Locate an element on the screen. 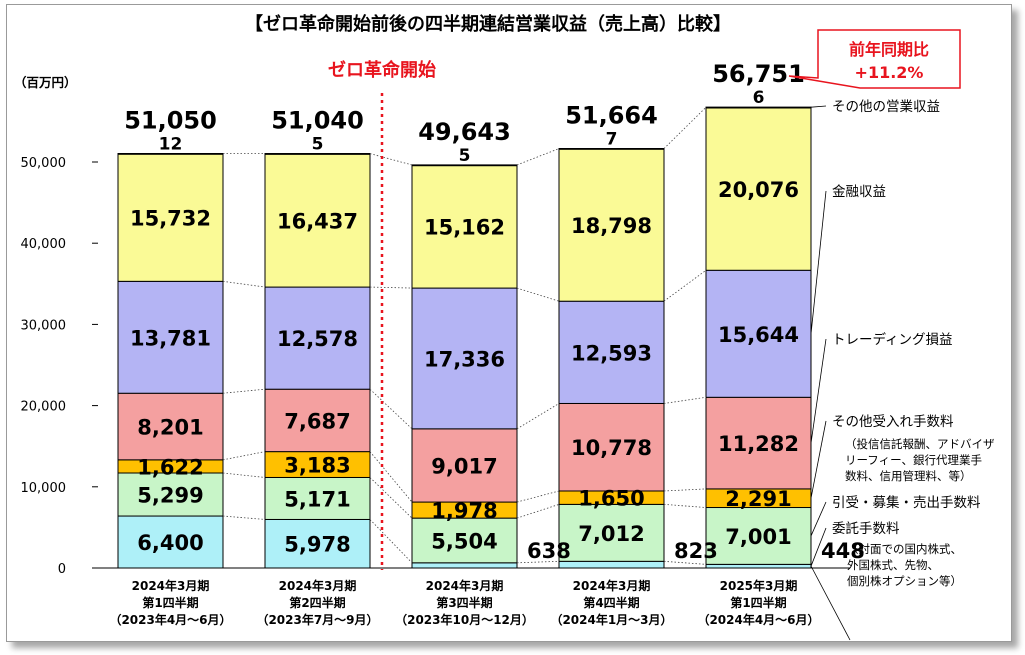 This screenshot has width=1025, height=655. bar-segment-label: 6 is located at coordinates (759, 98).